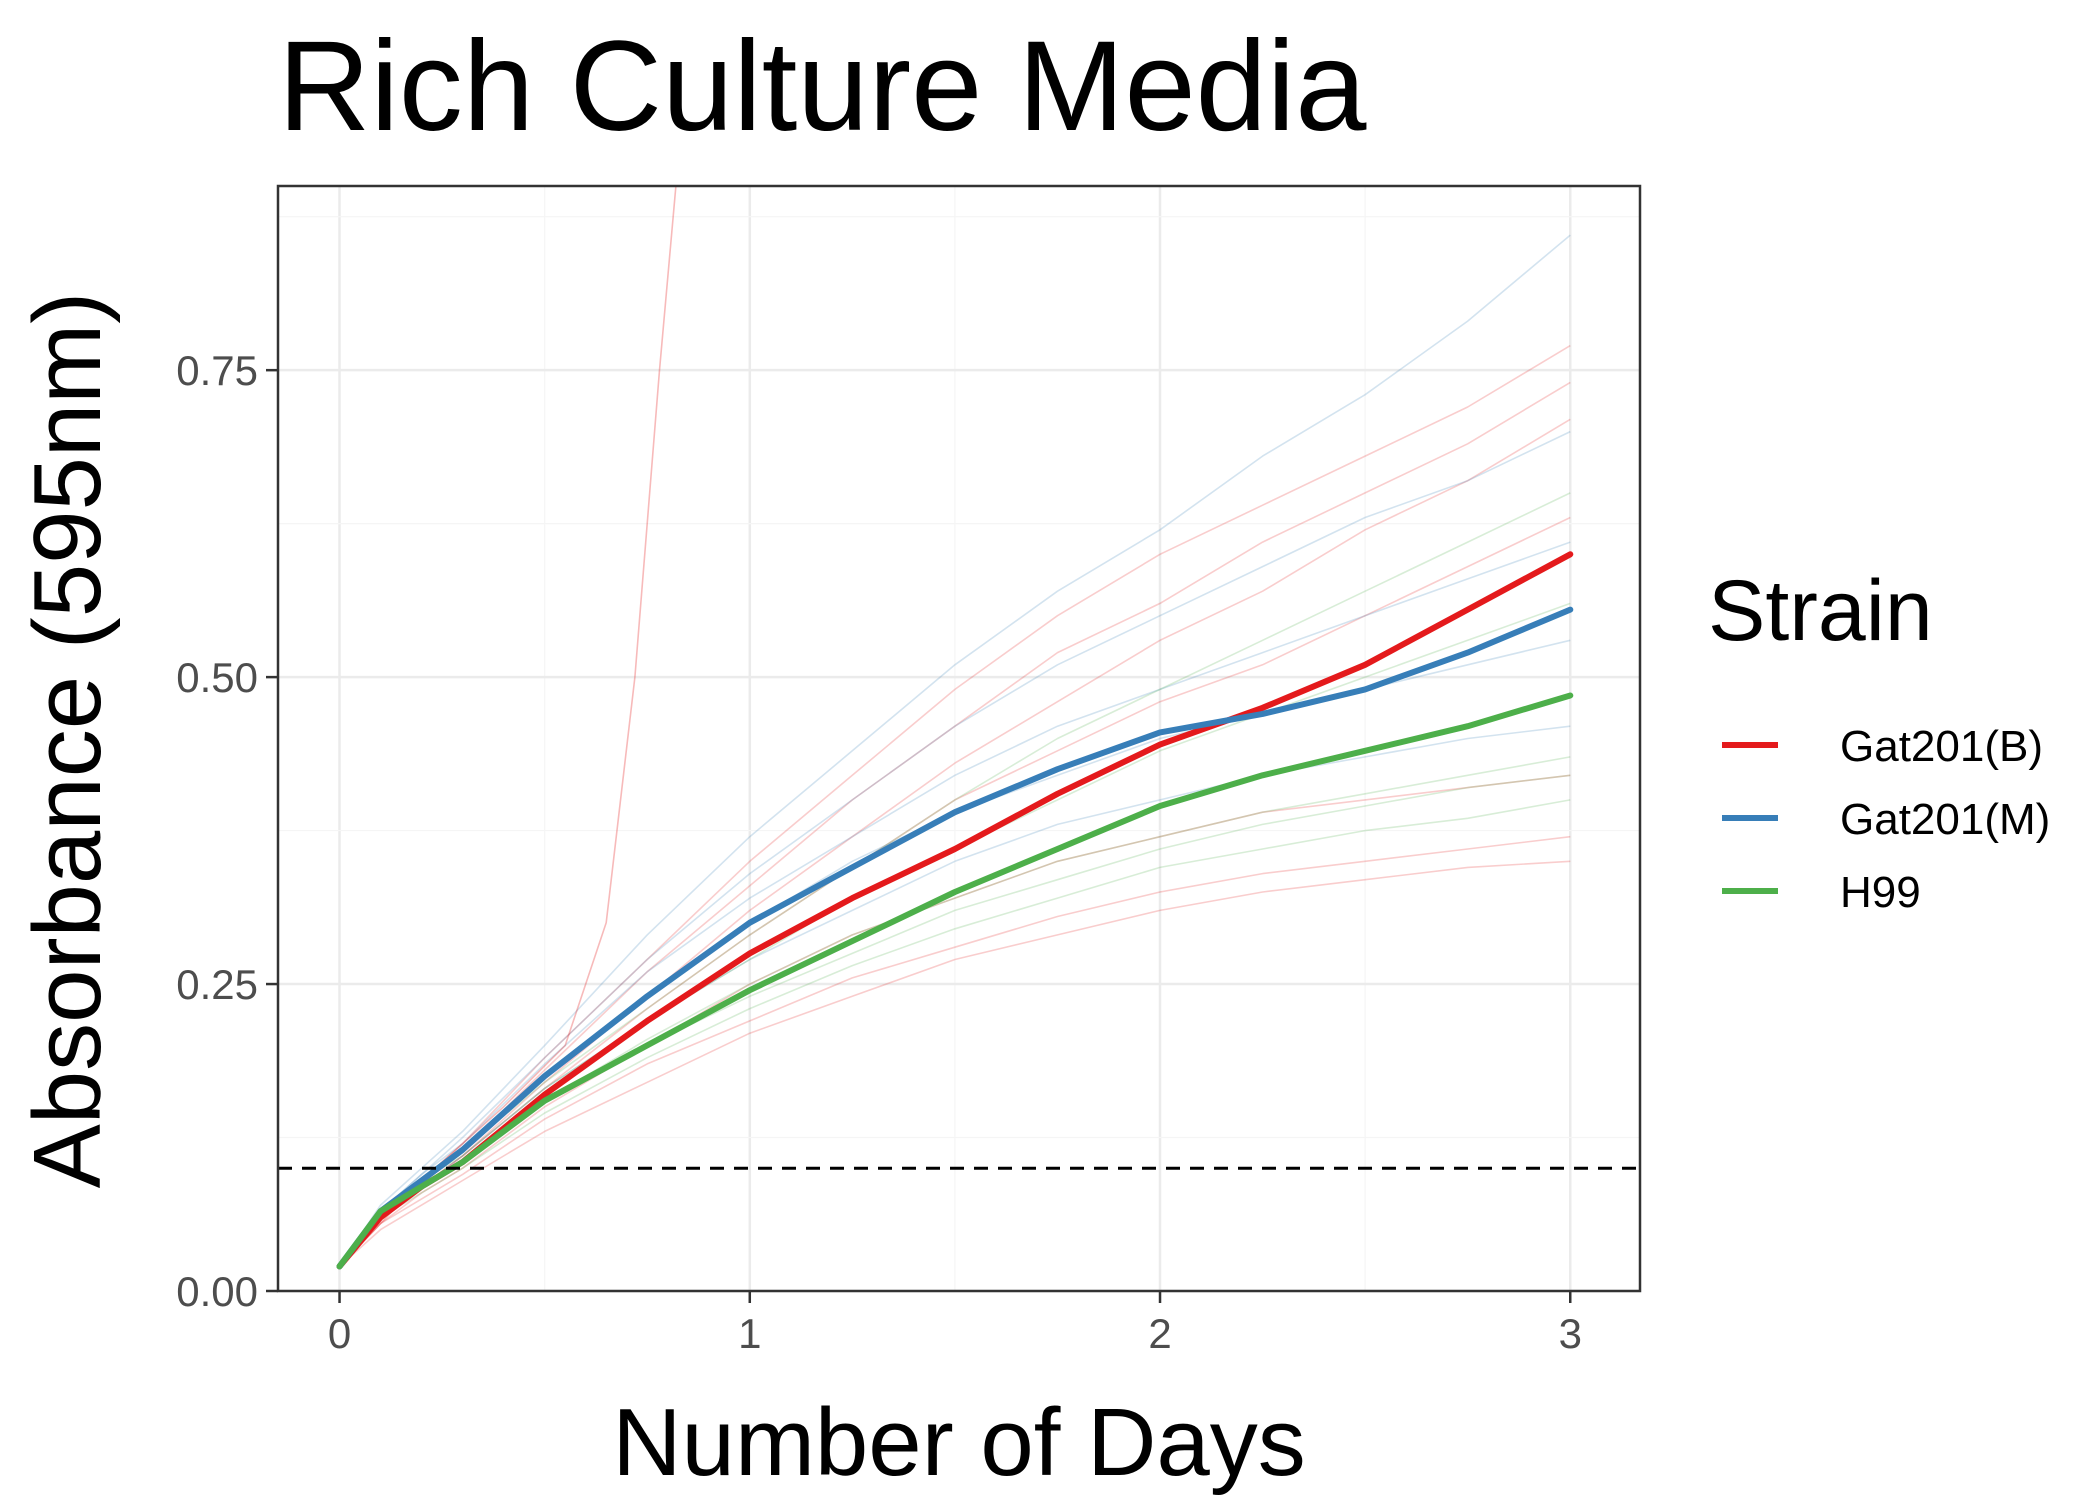 The height and width of the screenshot is (1500, 2100). What do you see at coordinates (339, 1333) in the screenshot?
I see `x-tick-label-0: 0` at bounding box center [339, 1333].